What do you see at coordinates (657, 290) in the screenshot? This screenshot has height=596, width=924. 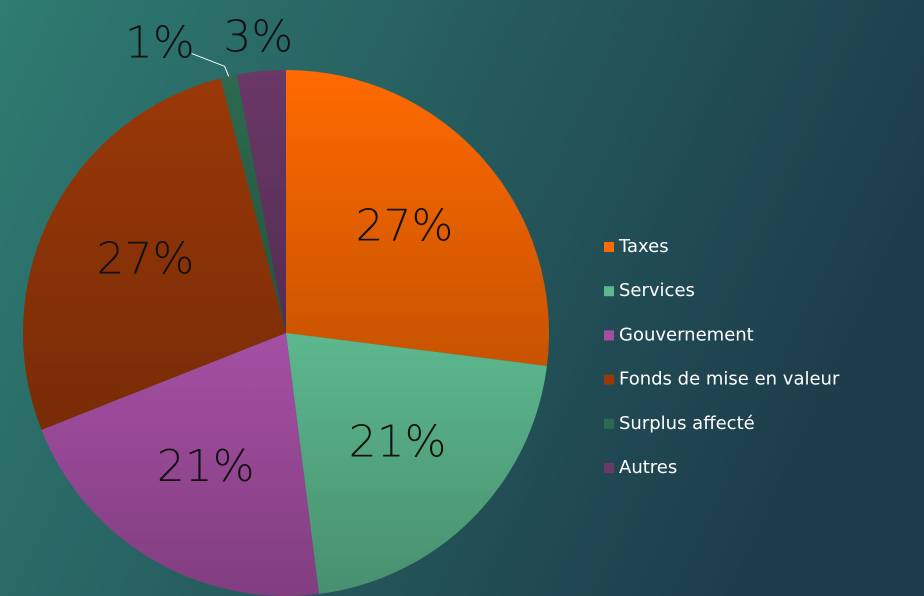 I see `legend-label: Services` at bounding box center [657, 290].